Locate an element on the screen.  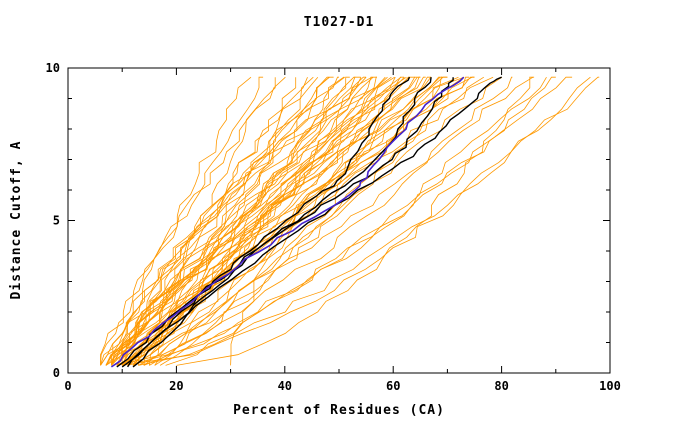
y-tick-label: 5 is located at coordinates (56, 221).